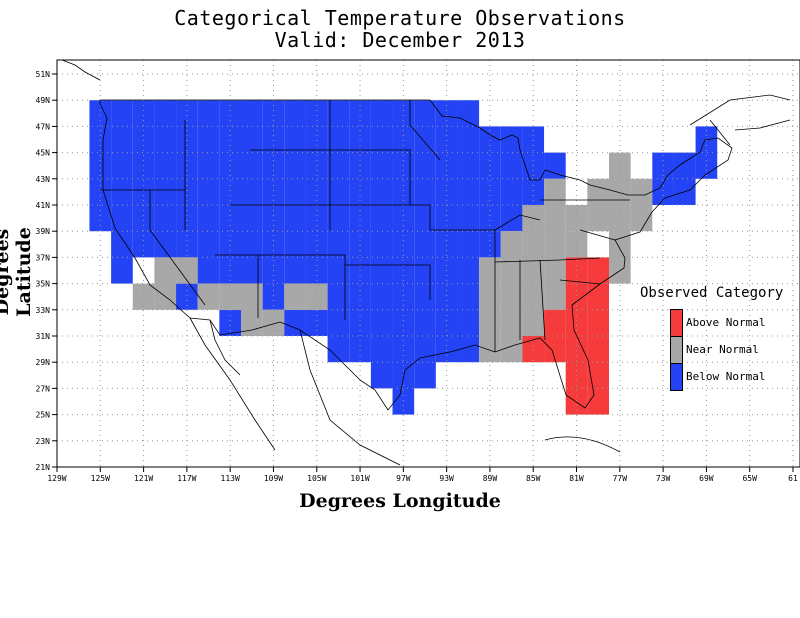 The height and width of the screenshot is (618, 800). Describe the element at coordinates (43, 467) in the screenshot. I see `y-tick-label: 21N` at that location.